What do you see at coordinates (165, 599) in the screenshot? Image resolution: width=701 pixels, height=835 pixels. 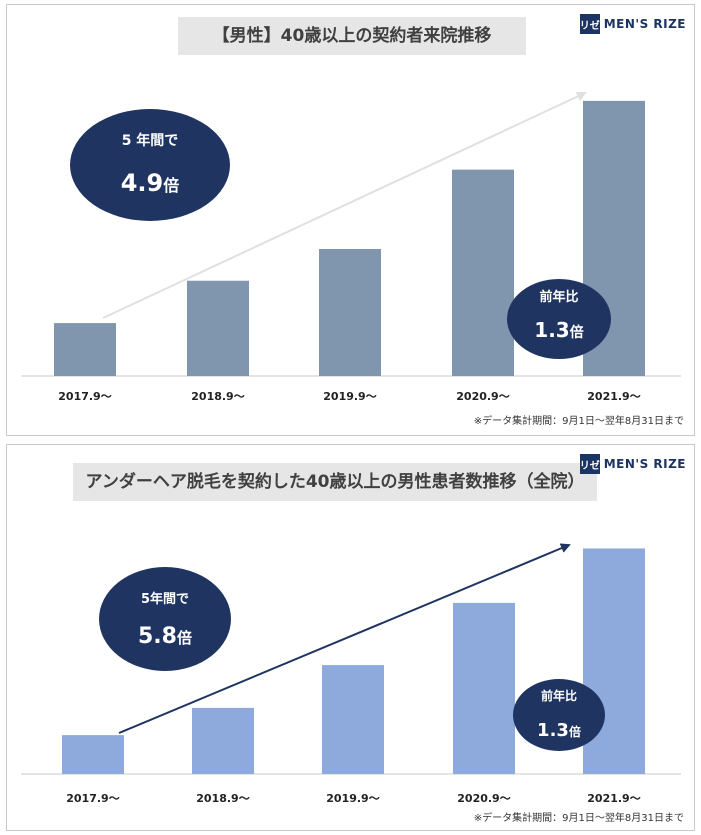 I see `growth-badge-label: 5年間で` at bounding box center [165, 599].